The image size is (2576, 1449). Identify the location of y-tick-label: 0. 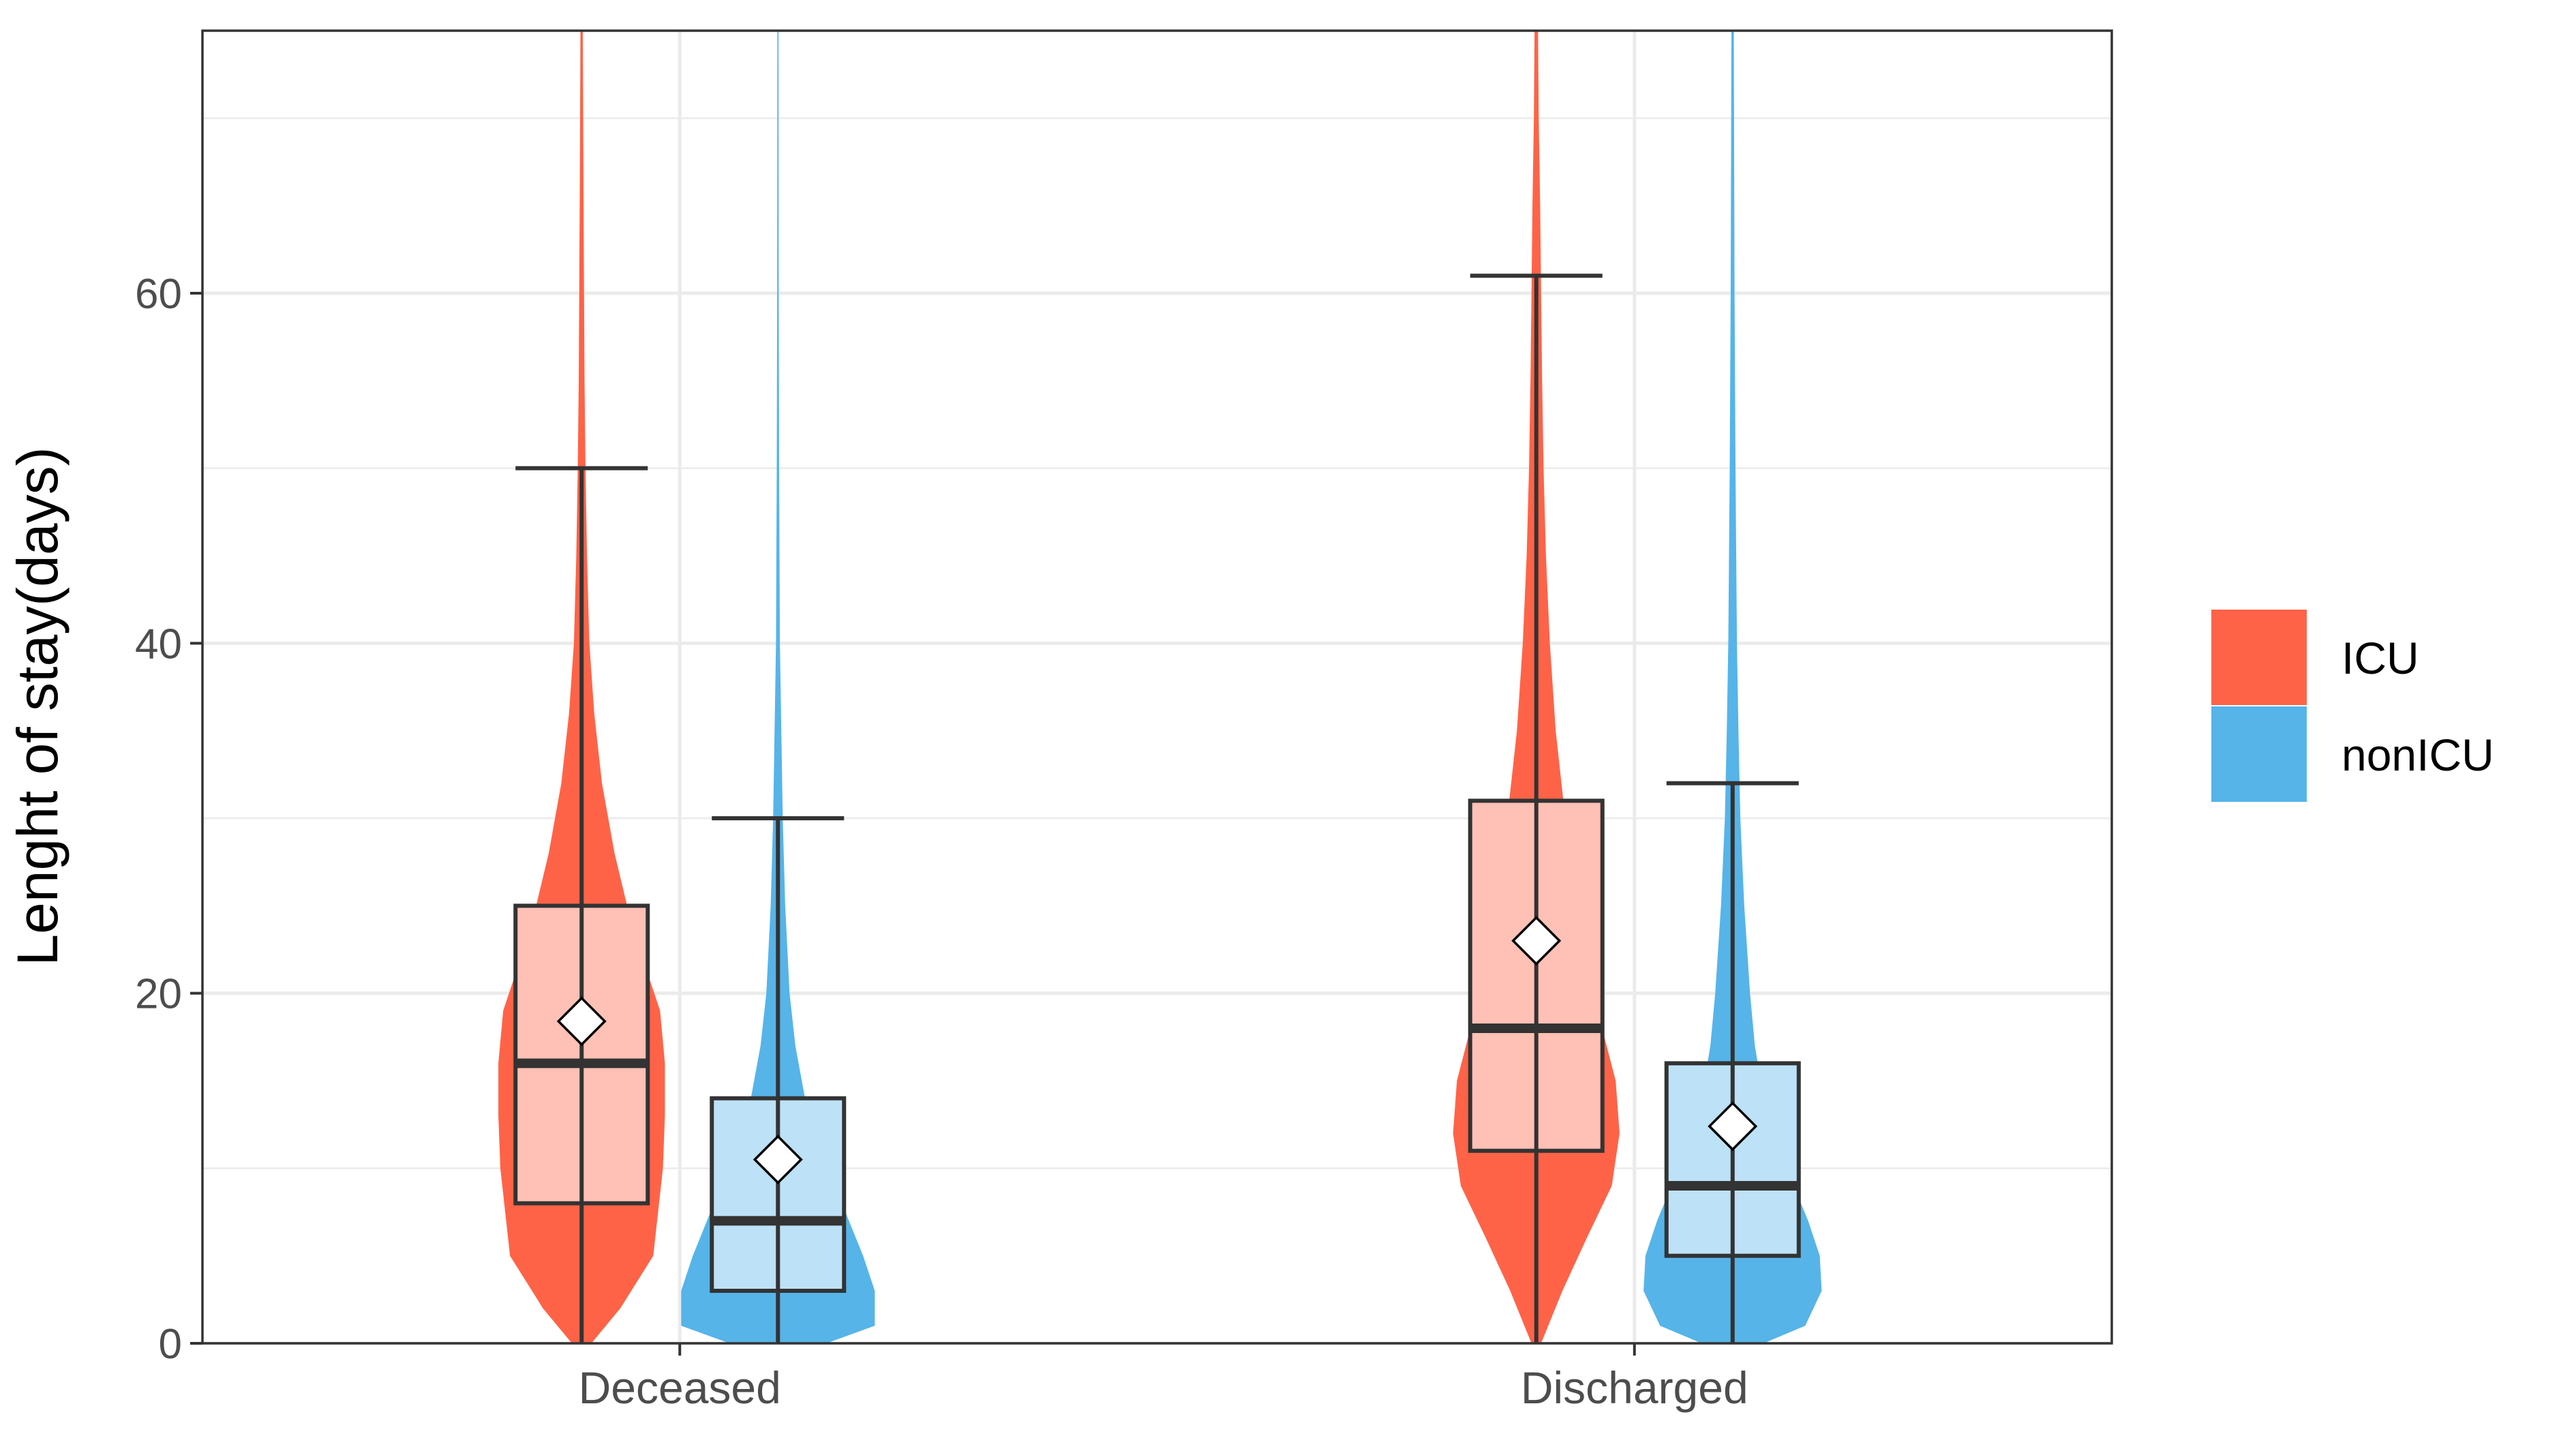
(170, 1344).